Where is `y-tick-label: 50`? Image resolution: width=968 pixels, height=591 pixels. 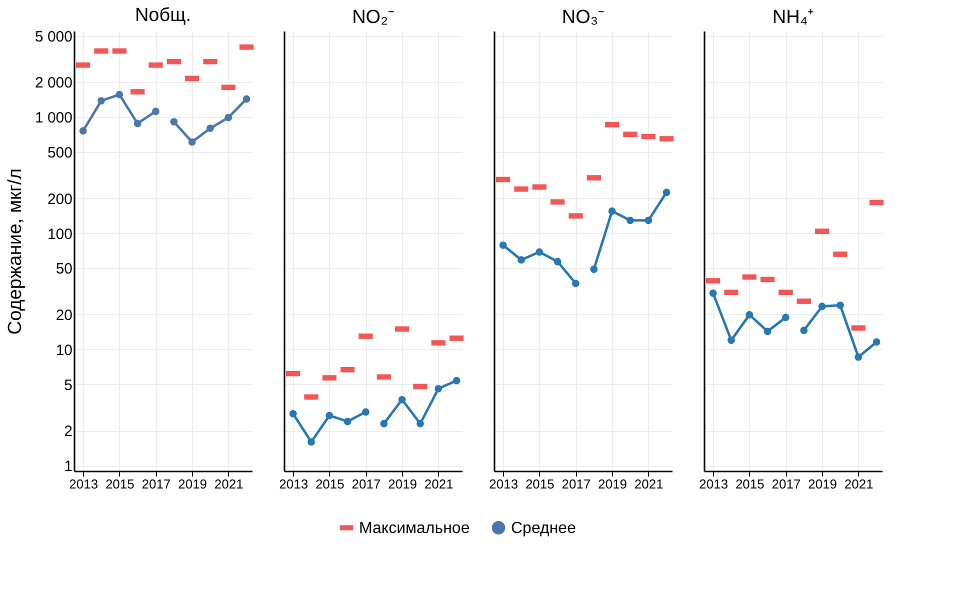
y-tick-label: 50 is located at coordinates (64, 269).